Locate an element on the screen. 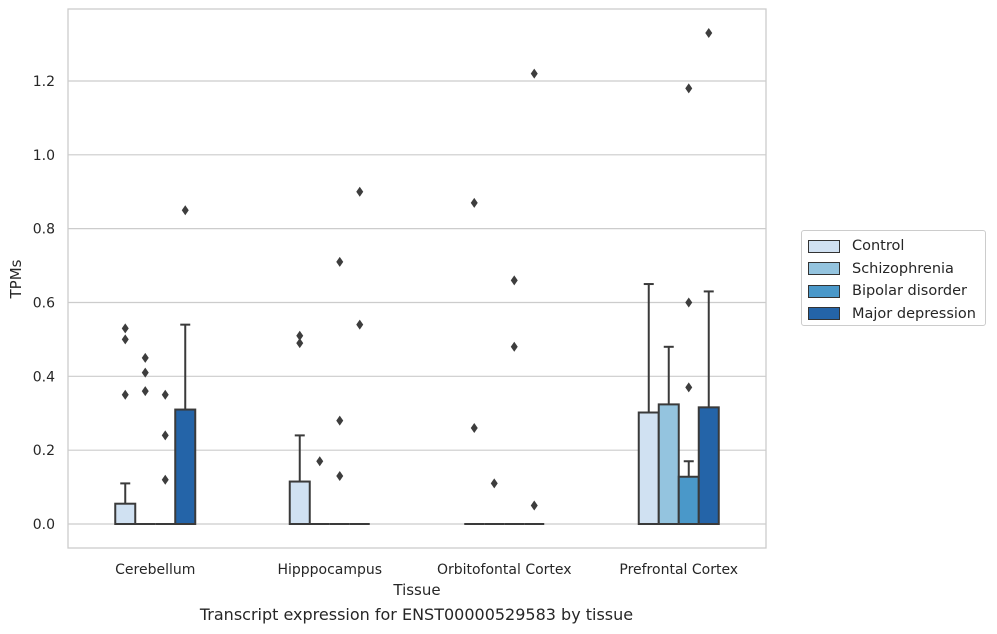 The height and width of the screenshot is (634, 997). y-tick-label: 0.6 is located at coordinates (44, 303).